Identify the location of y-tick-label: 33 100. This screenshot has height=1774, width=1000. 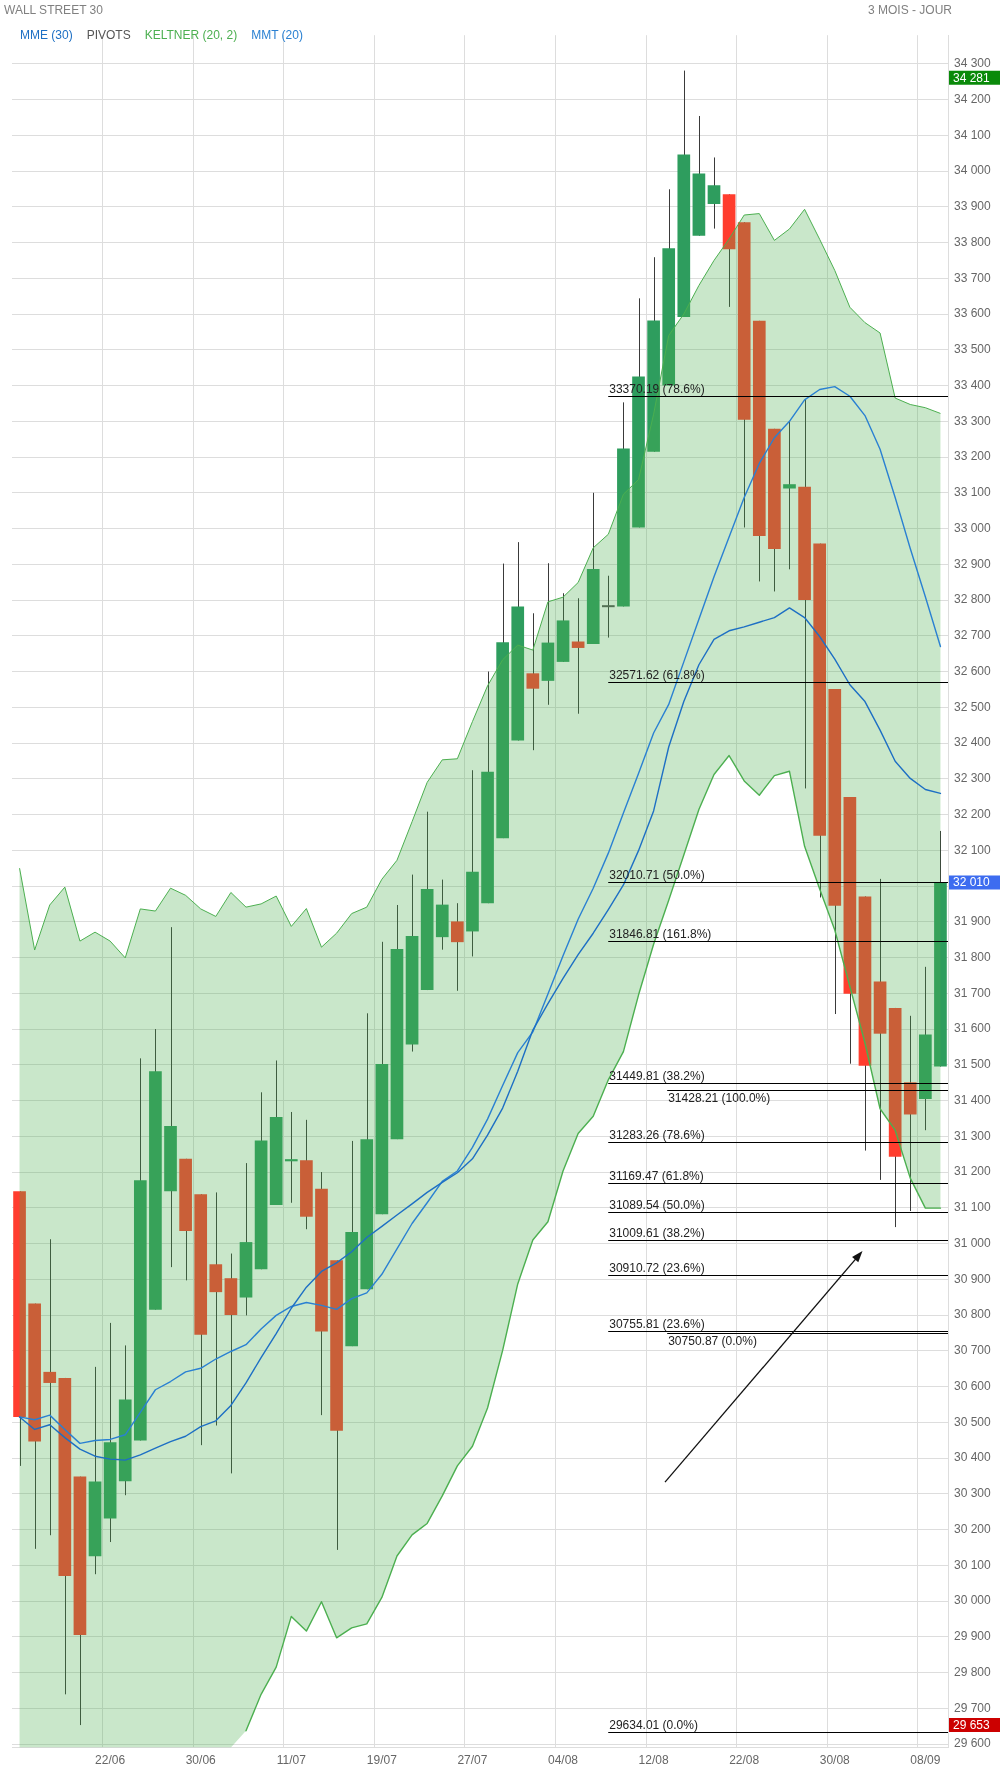
(973, 492).